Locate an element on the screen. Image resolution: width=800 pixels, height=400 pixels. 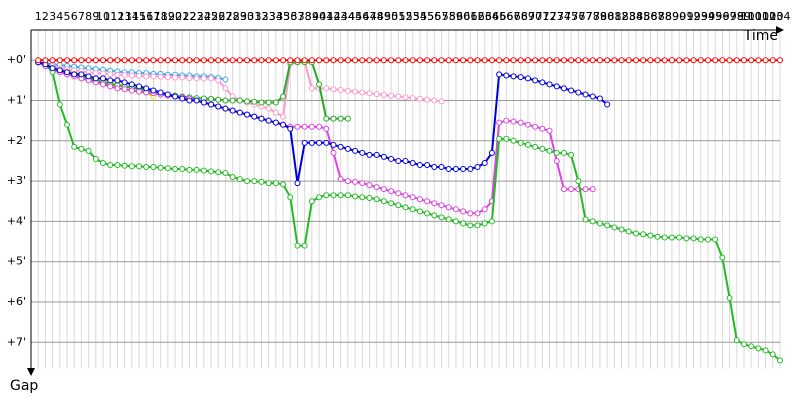
x-tick-label: 39 is located at coordinates (312, 16).